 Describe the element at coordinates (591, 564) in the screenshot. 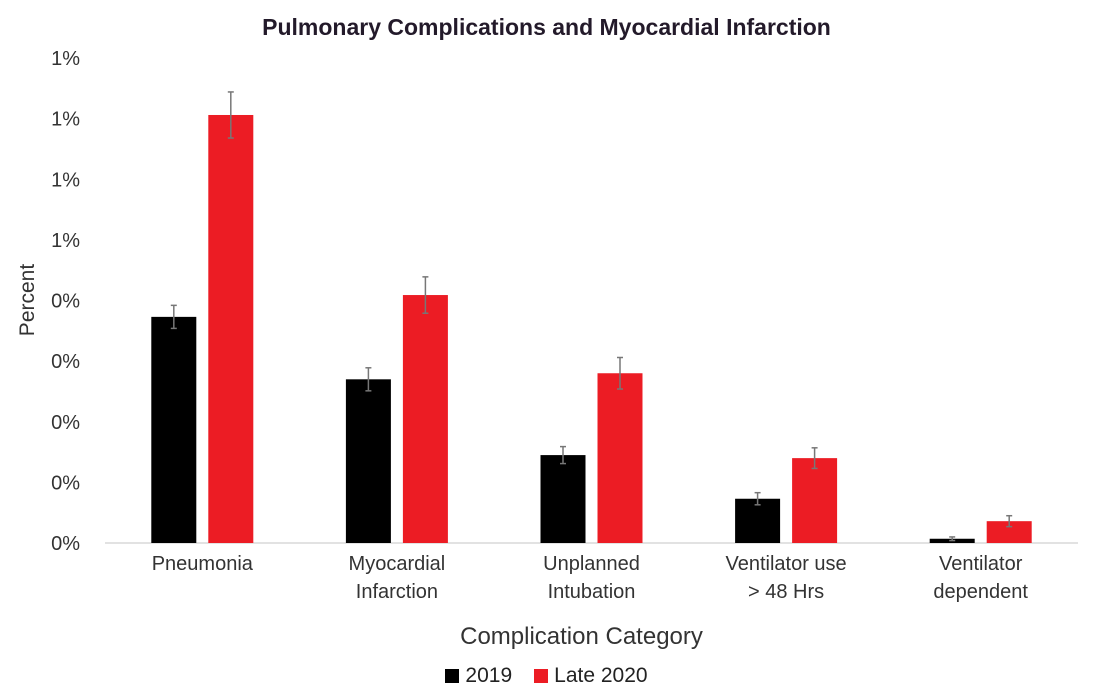

I see `x-tick-label: Unplanned` at that location.